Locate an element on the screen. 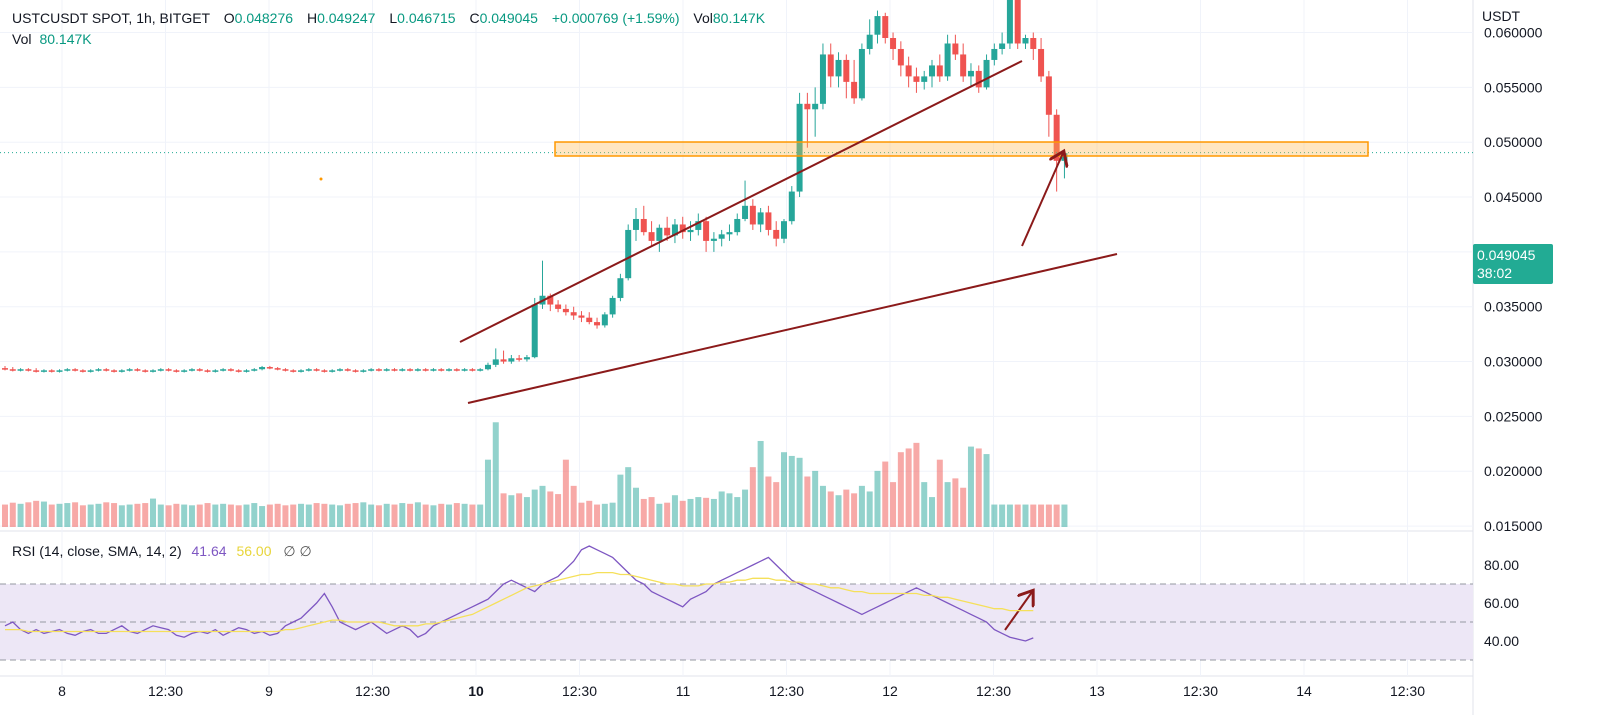 The height and width of the screenshot is (715, 1600). time-tick-label: 12 is located at coordinates (890, 691).